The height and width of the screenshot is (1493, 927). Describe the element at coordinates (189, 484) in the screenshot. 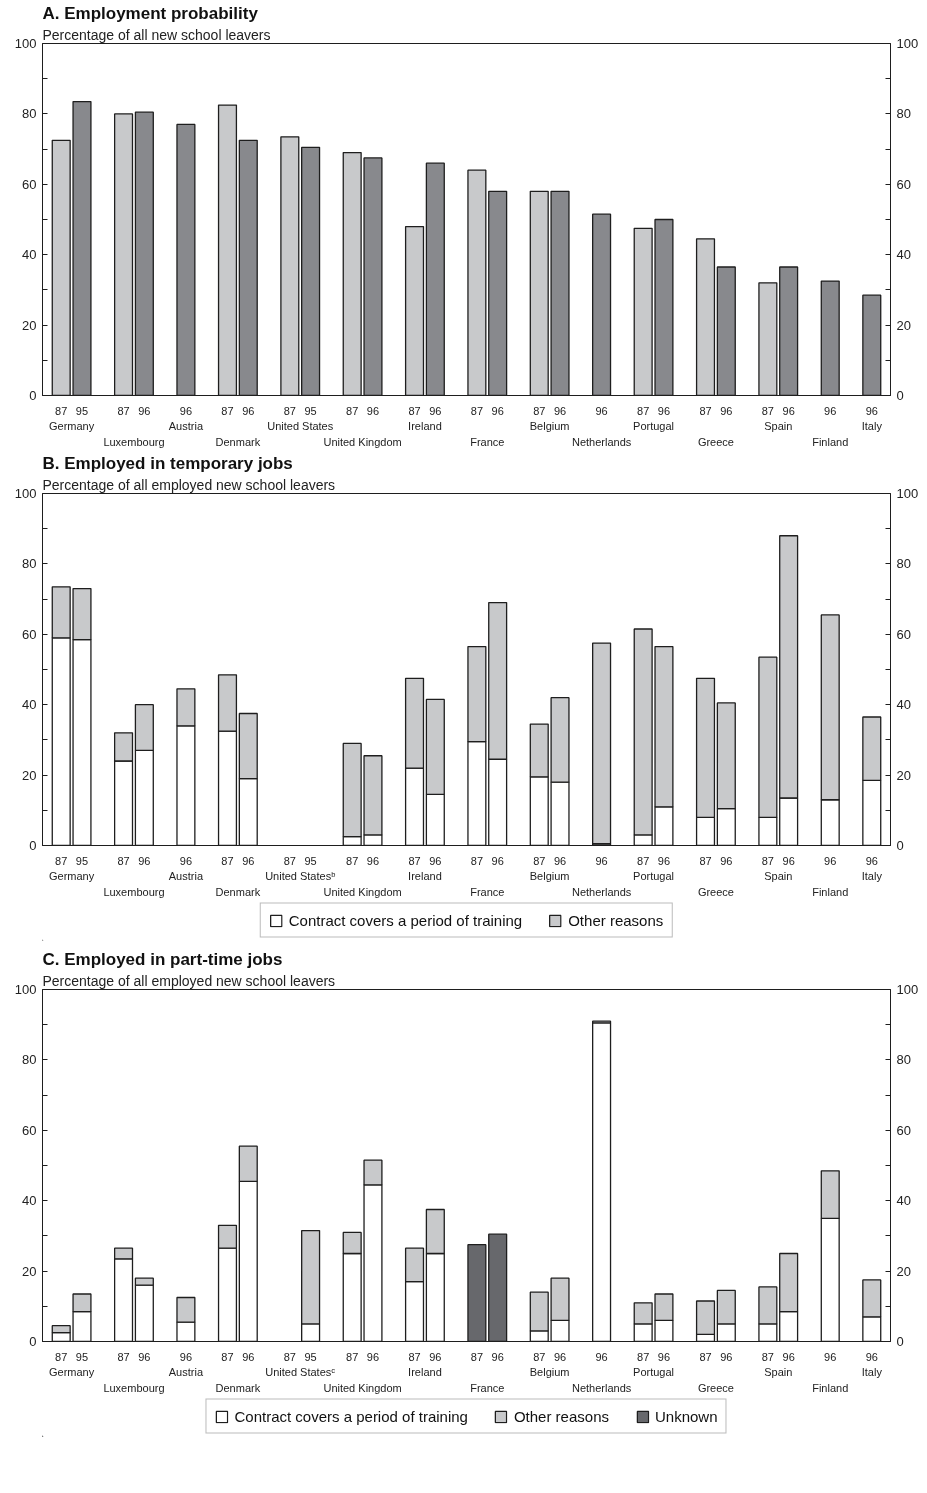

I see `chart-subtitle: Percentage of all employed new school leavers` at that location.